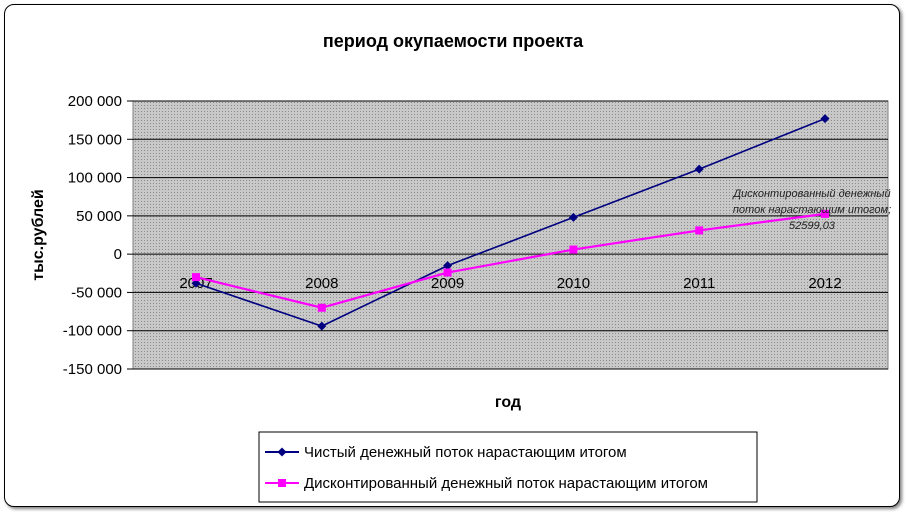 This screenshot has width=907, height=514. I want to click on data-label: Дисконтированный денежный, so click(810, 194).